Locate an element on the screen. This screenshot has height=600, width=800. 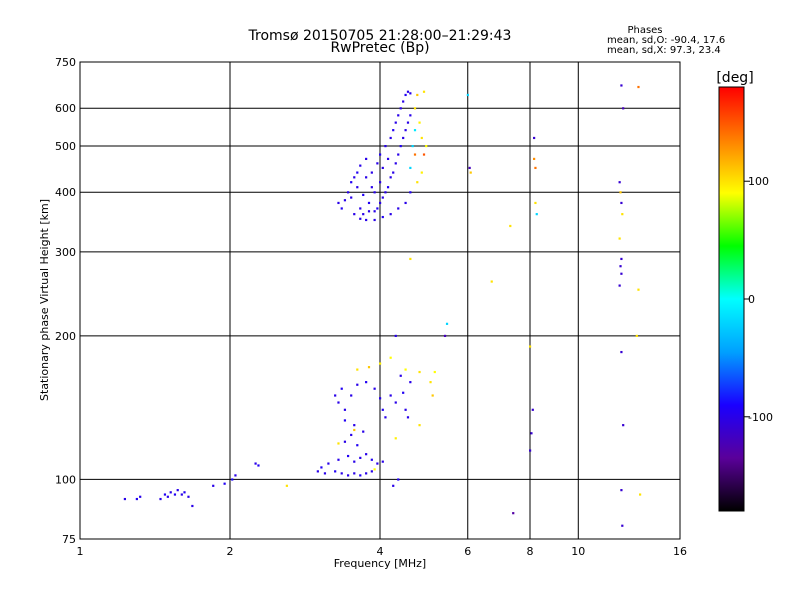
x-tick-label: 8 is located at coordinates (530, 551).